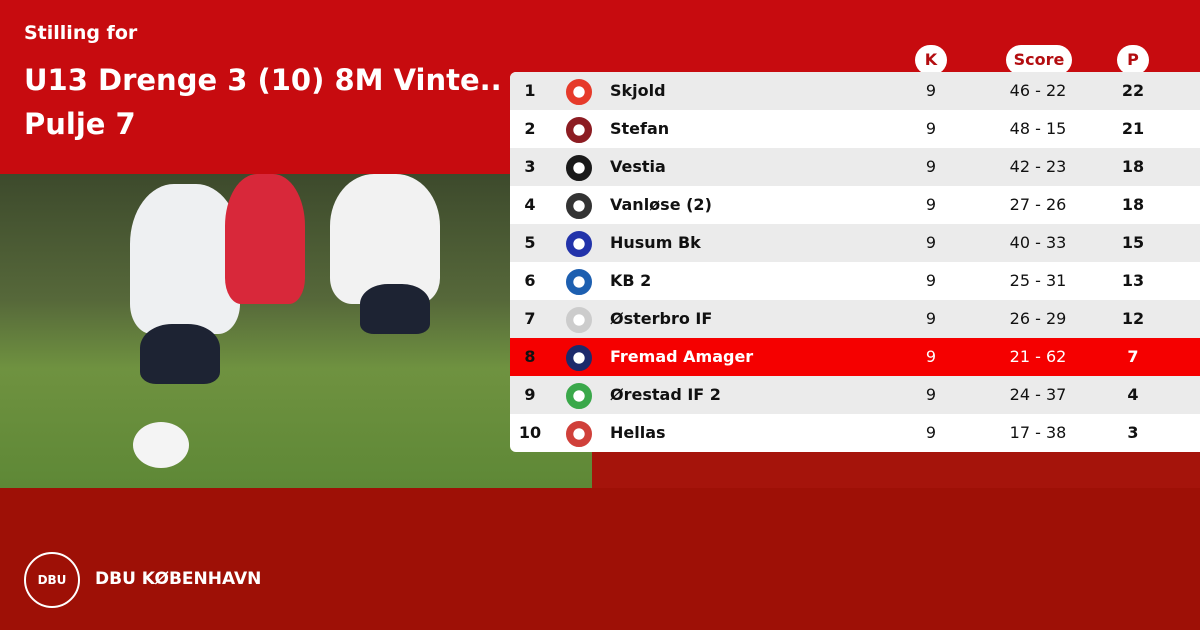  What do you see at coordinates (1133, 356) in the screenshot?
I see `points-cell: 7` at bounding box center [1133, 356].